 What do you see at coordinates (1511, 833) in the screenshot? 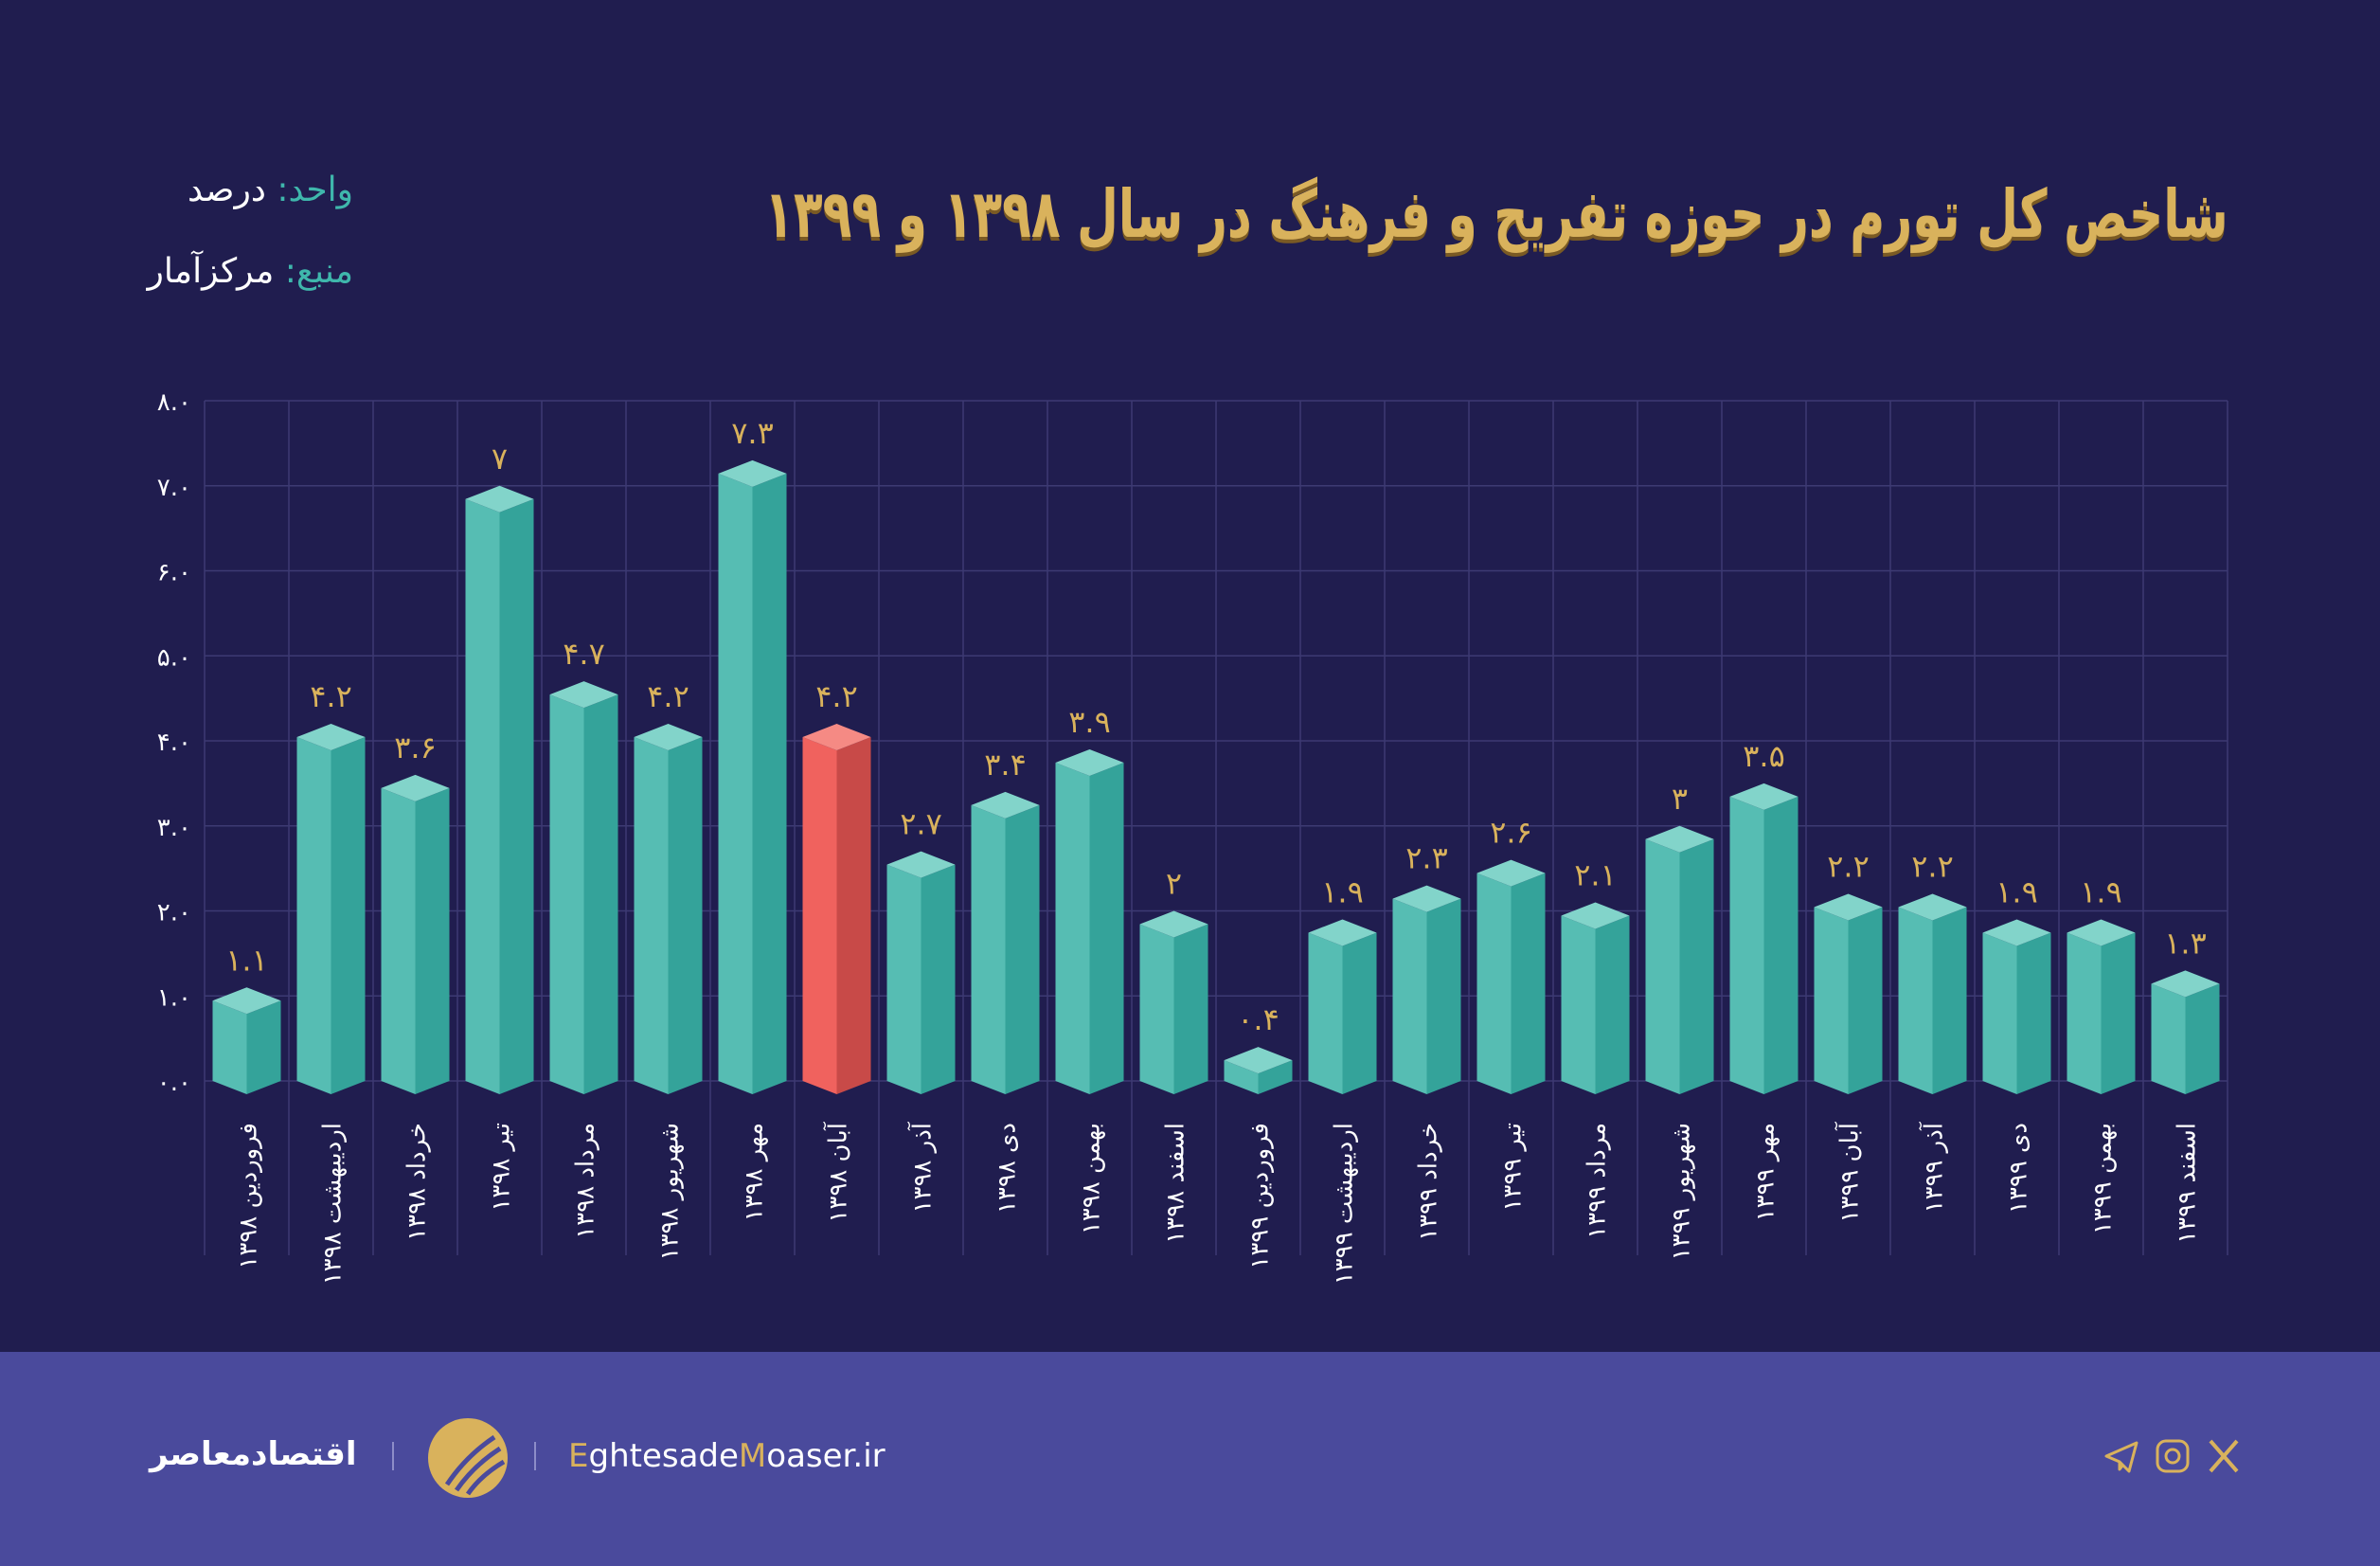
I see `value-label: ۲.۶` at bounding box center [1511, 833].